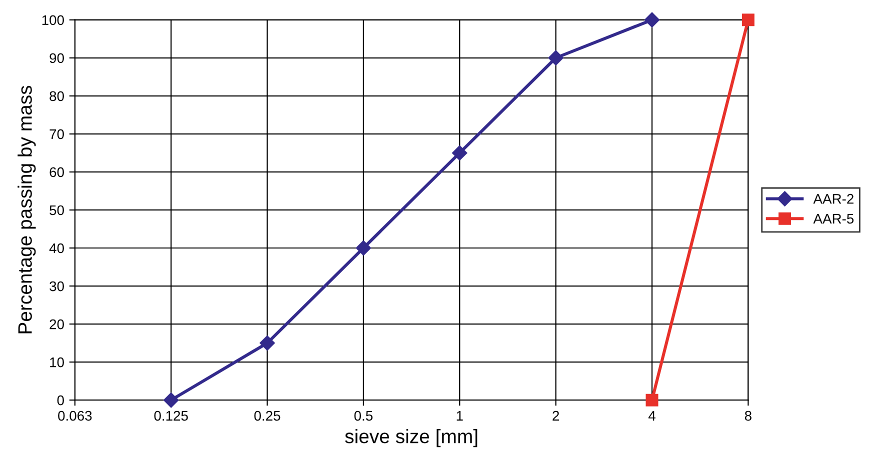  Describe the element at coordinates (57, 134) in the screenshot. I see `y-tick-label: 70` at that location.